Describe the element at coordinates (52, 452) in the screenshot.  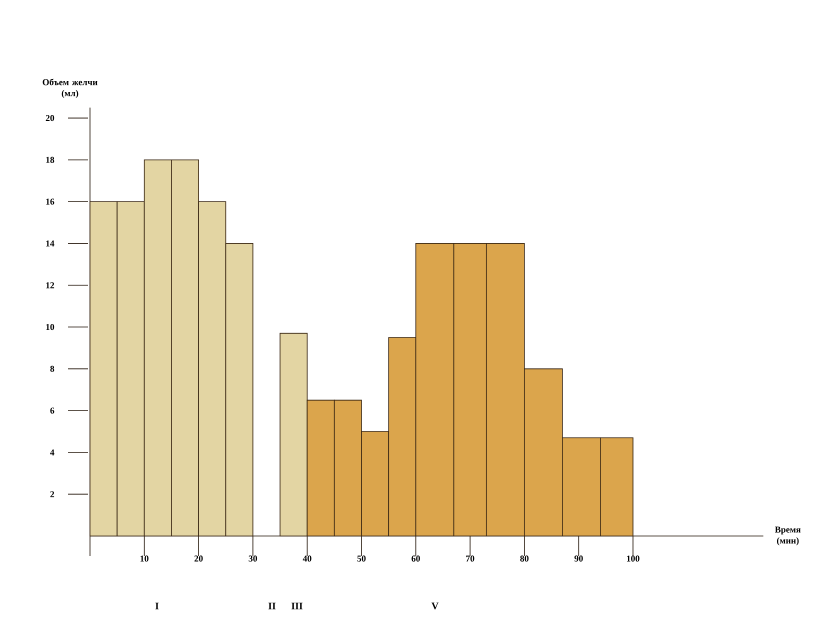
I see `y-tick-label: 4` at that location.